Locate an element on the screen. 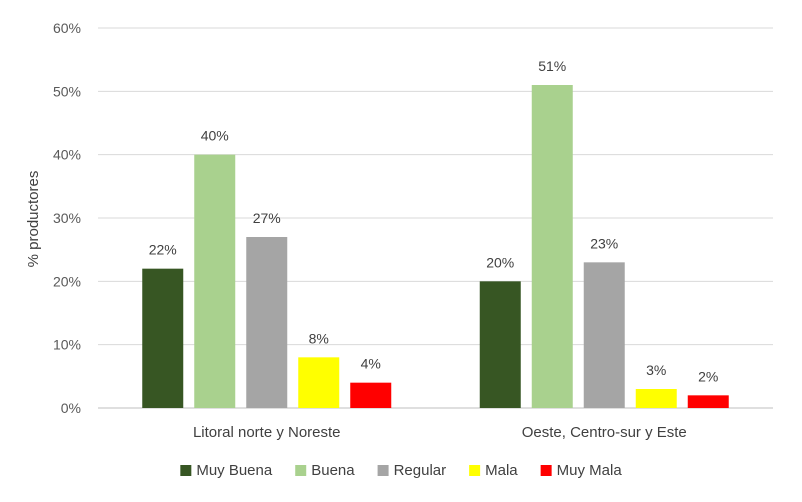  data-label: 3% is located at coordinates (656, 370).